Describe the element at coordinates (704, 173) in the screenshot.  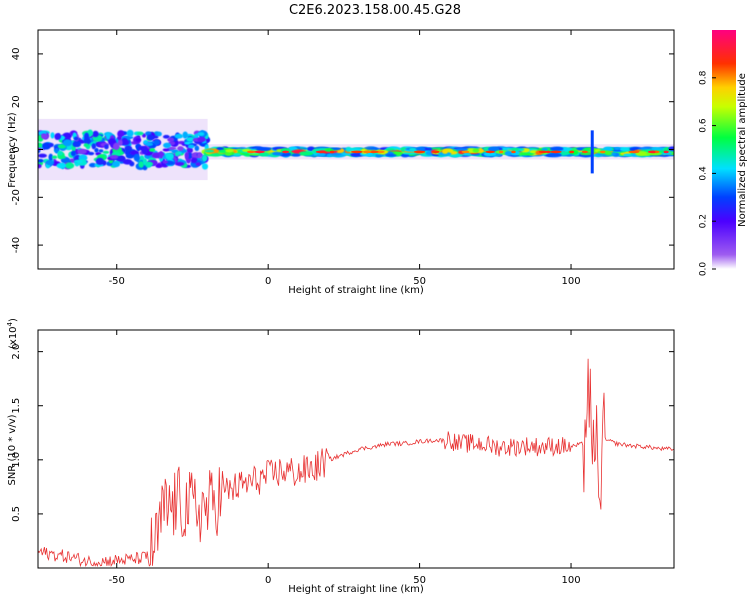
I see `colorbar-tick-label: 0.4` at that location.